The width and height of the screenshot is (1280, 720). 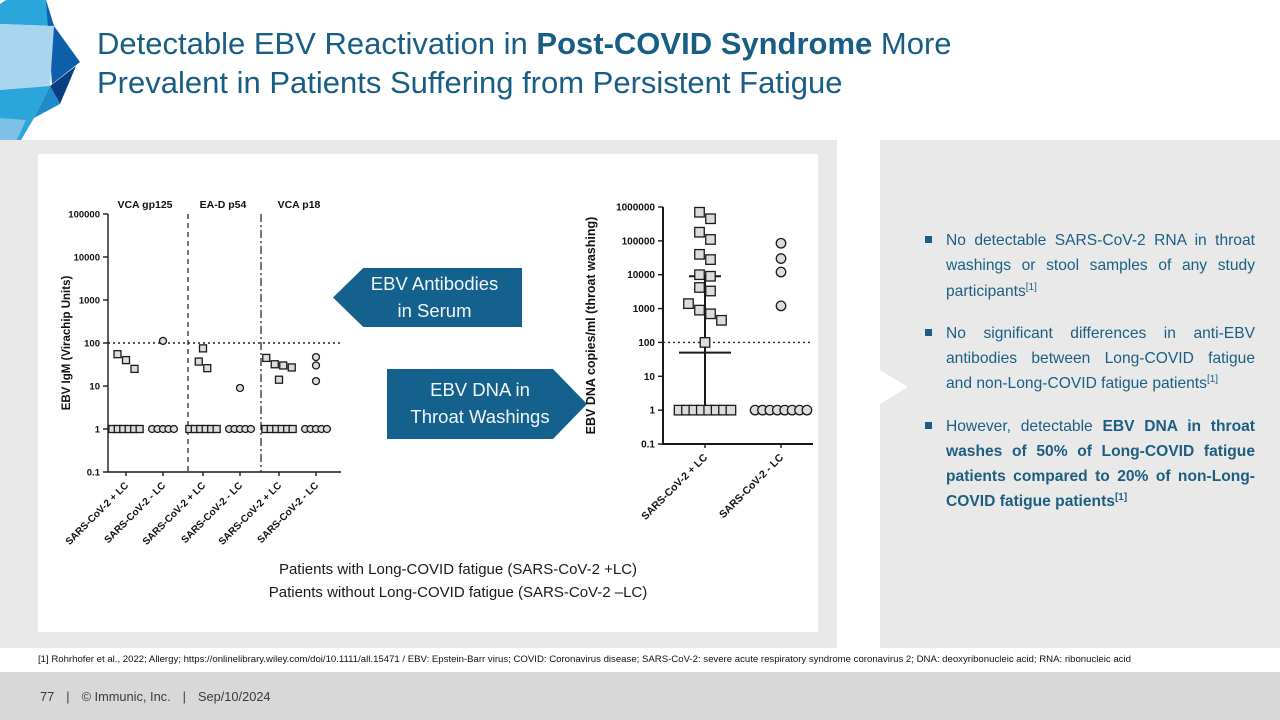 What do you see at coordinates (47, 696) in the screenshot?
I see `page-number: 77` at bounding box center [47, 696].